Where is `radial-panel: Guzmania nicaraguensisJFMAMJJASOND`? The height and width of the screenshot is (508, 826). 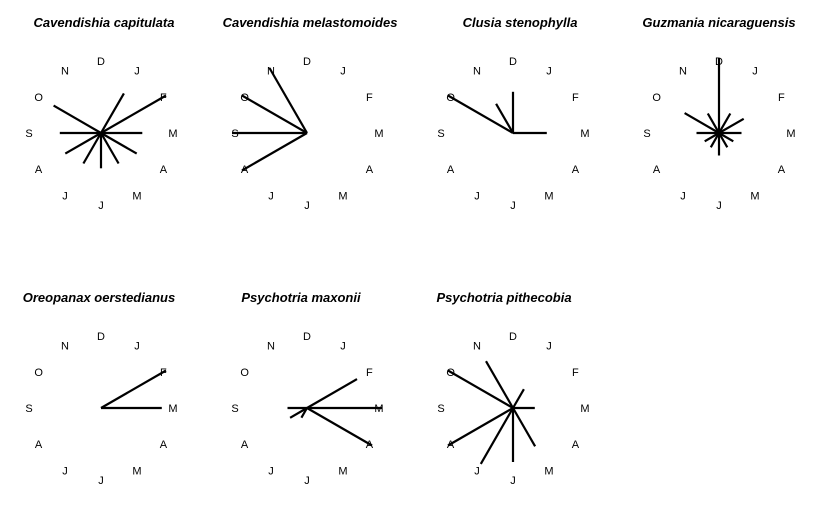 radial-panel: Guzmania nicaraguensisJFMAMJJASOND is located at coordinates (718, 113).